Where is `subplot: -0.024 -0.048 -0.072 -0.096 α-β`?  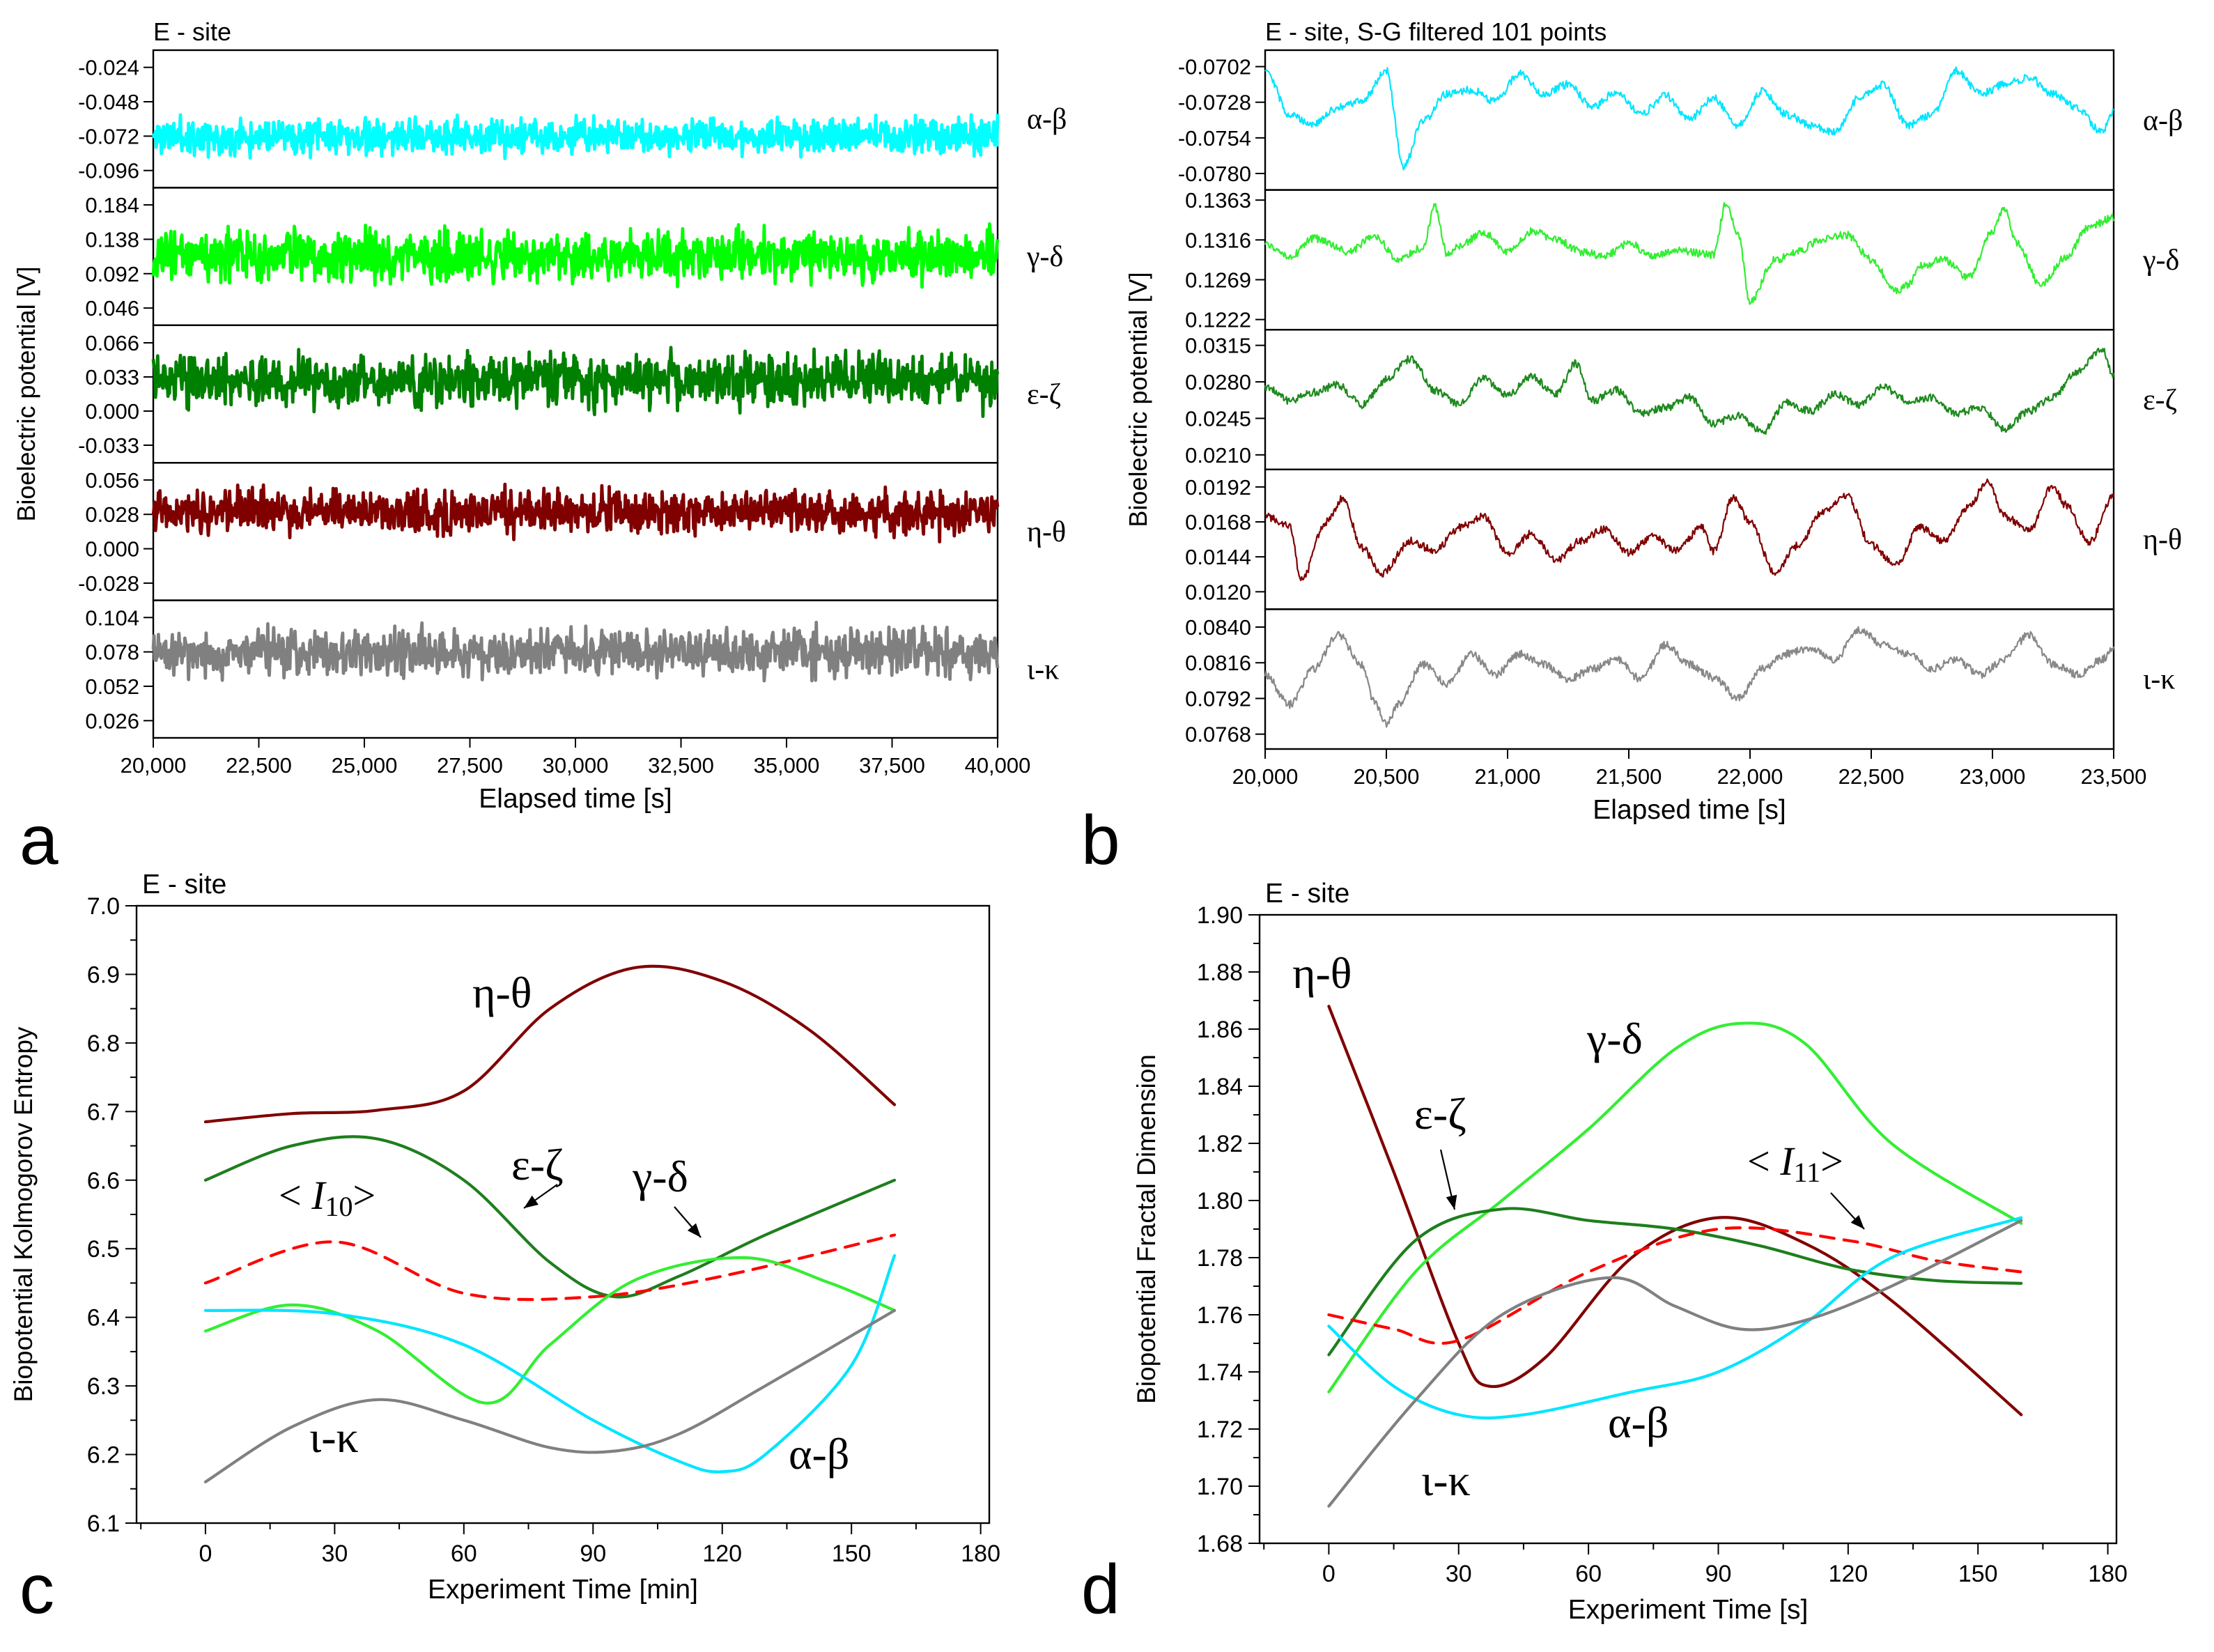
subplot: -0.024 -0.048 -0.072 -0.096 α-β is located at coordinates (572, 119).